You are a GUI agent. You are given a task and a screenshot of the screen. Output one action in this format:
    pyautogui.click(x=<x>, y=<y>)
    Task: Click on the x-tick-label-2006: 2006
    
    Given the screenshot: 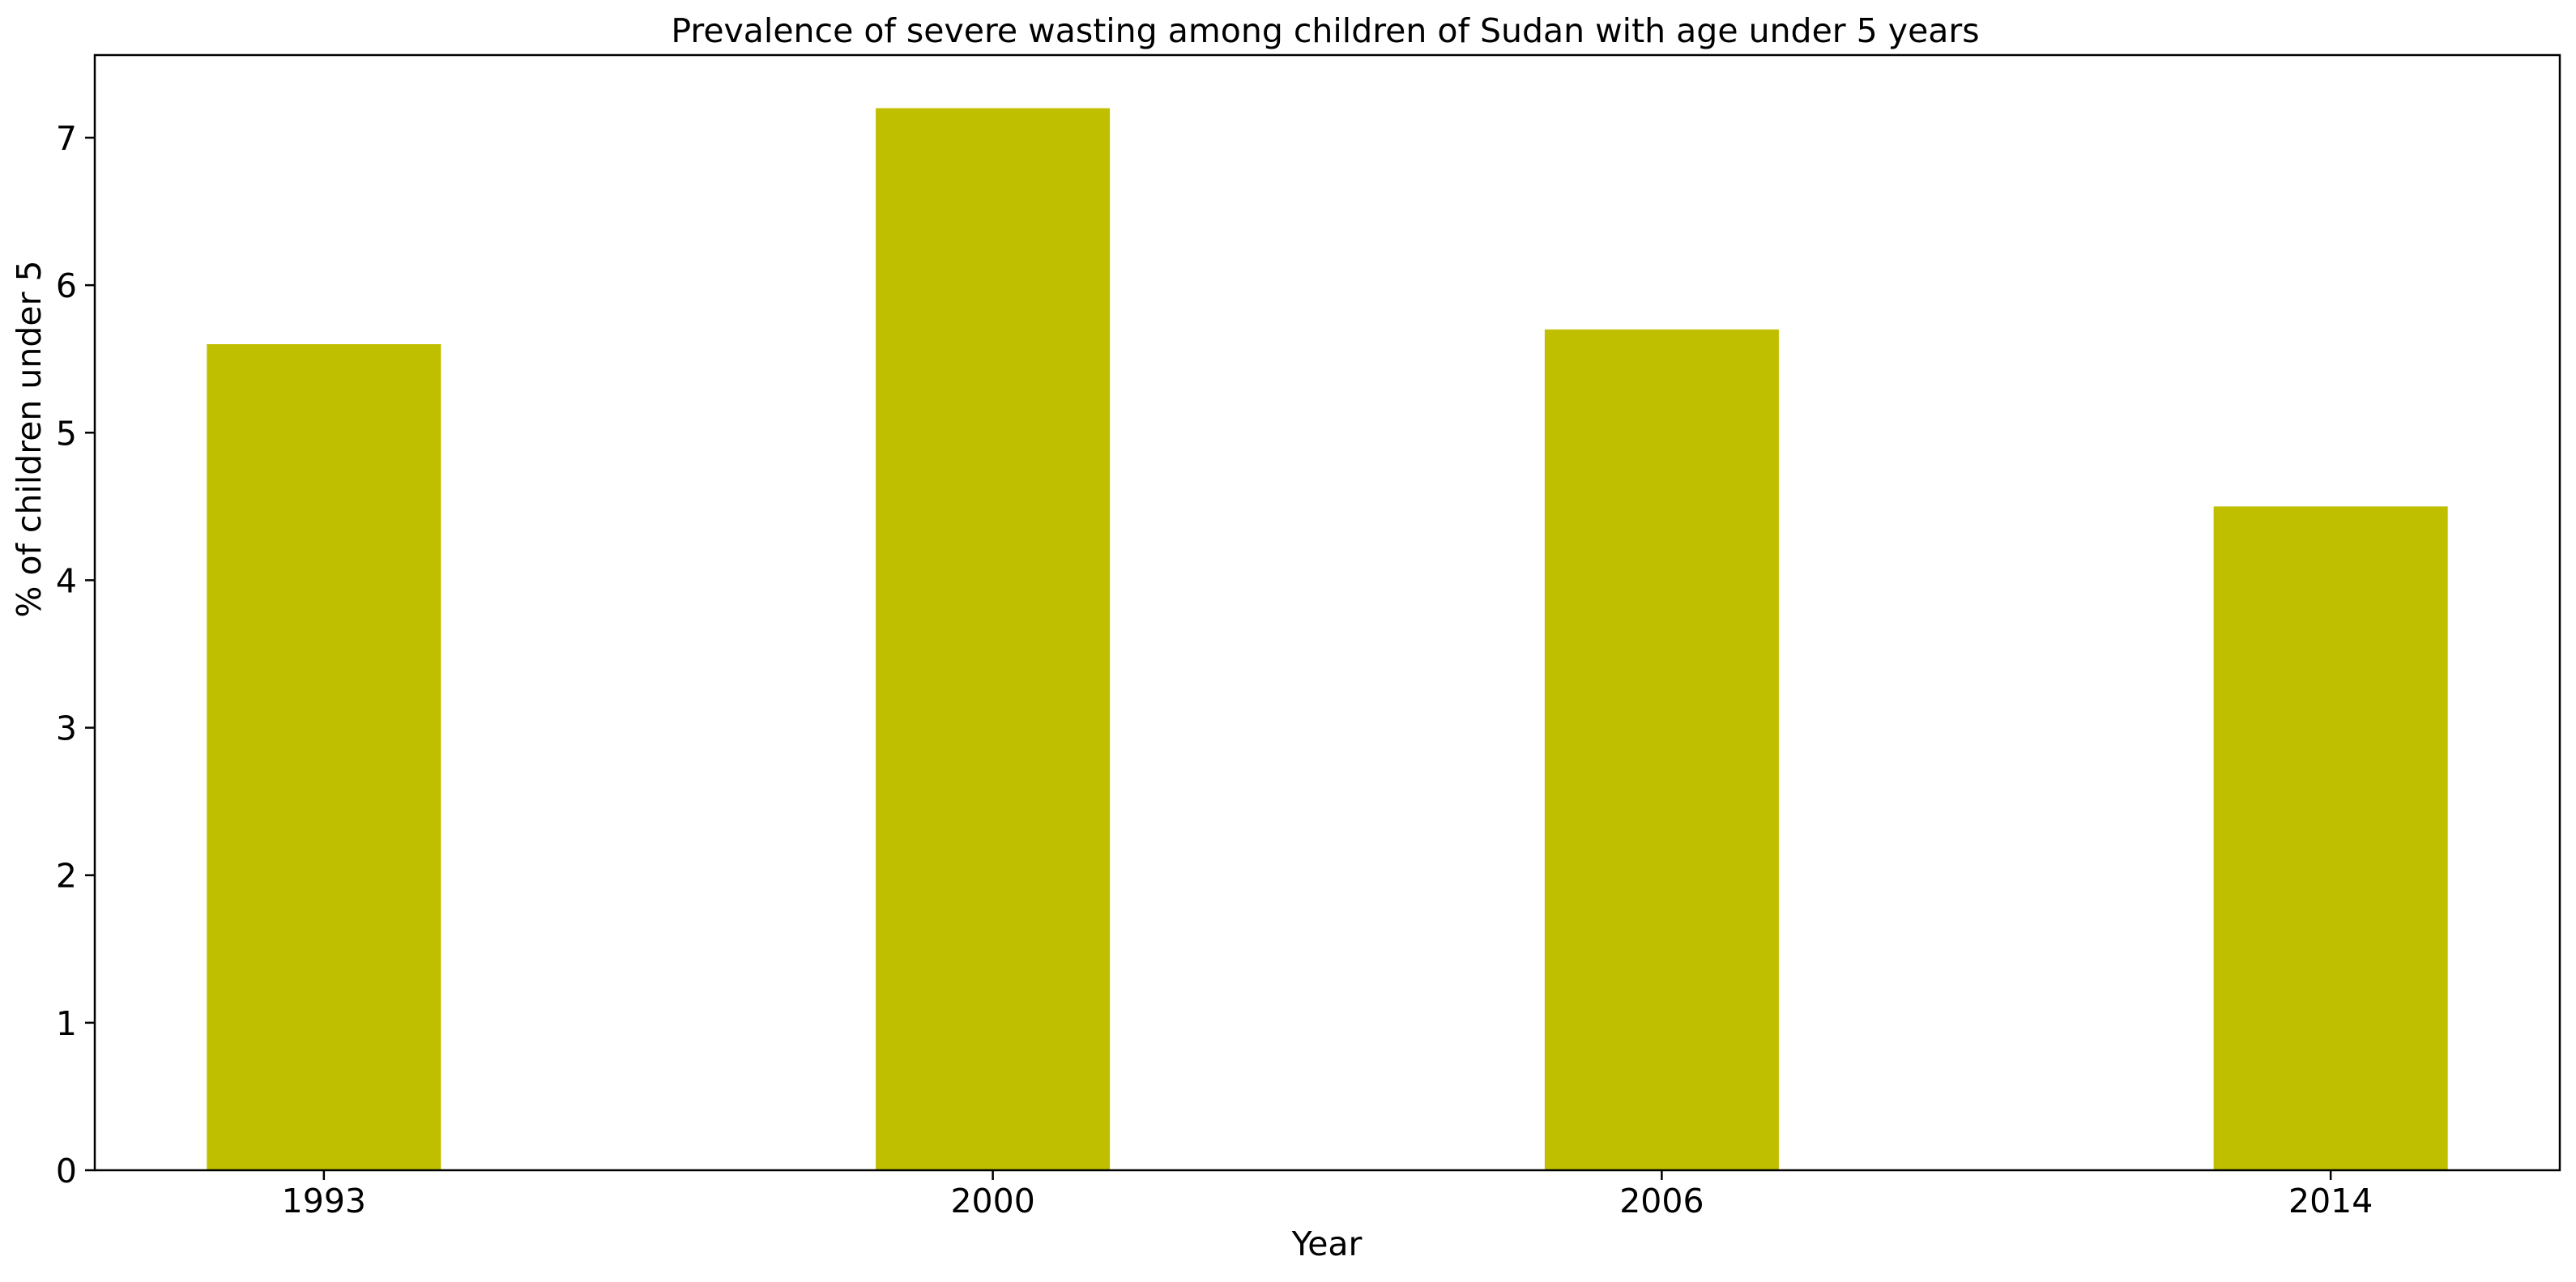 What is the action you would take?
    pyautogui.click(x=1661, y=1201)
    